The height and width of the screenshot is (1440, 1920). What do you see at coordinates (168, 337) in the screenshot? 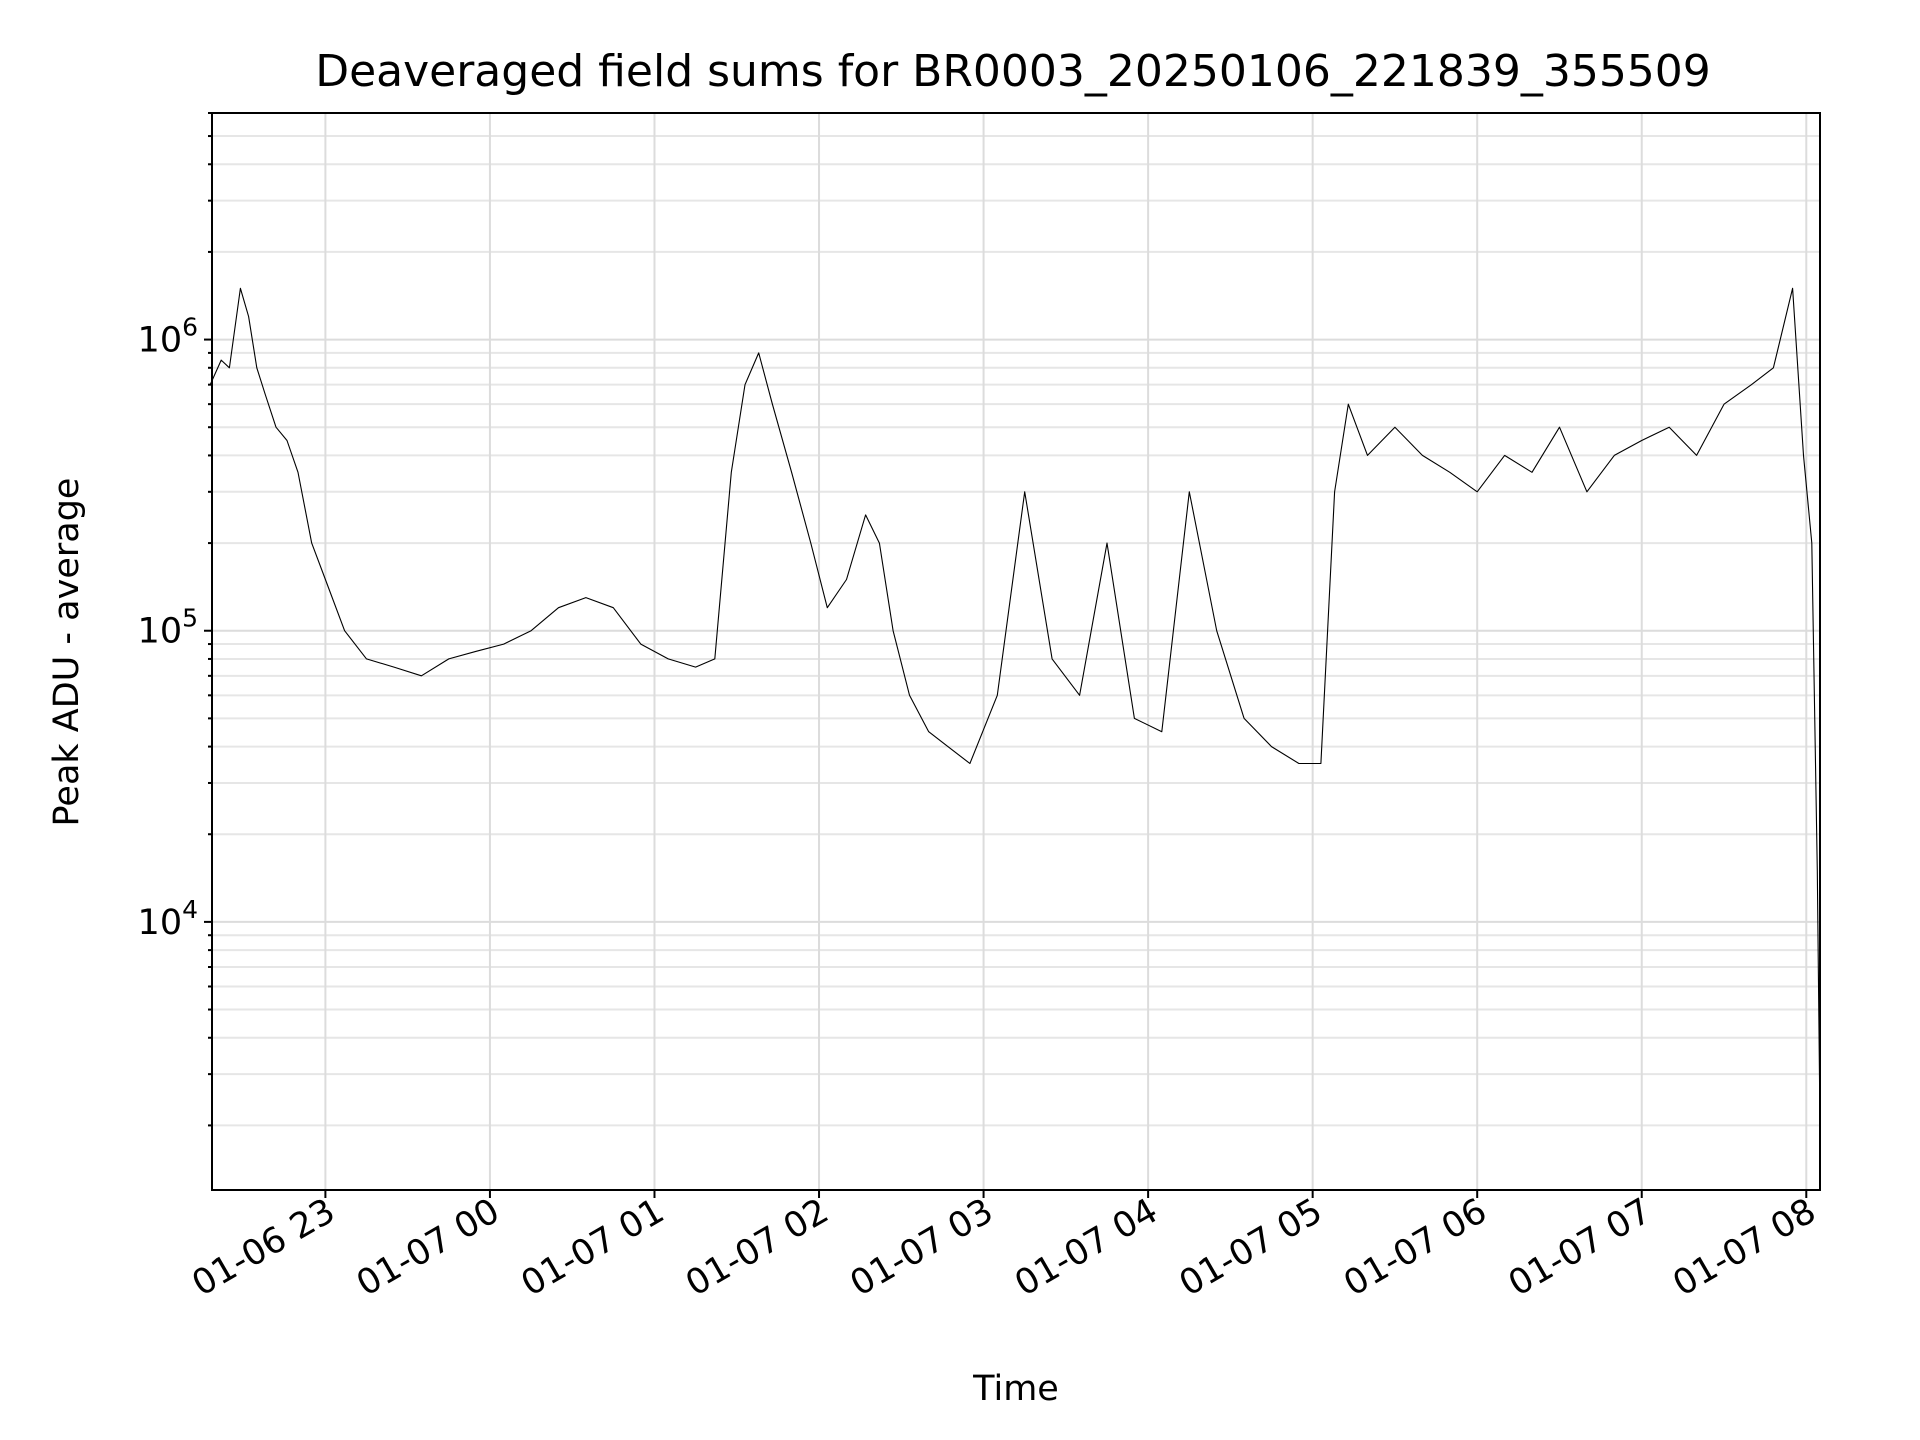
I see `y-tick-label: 10⁶` at bounding box center [168, 337].